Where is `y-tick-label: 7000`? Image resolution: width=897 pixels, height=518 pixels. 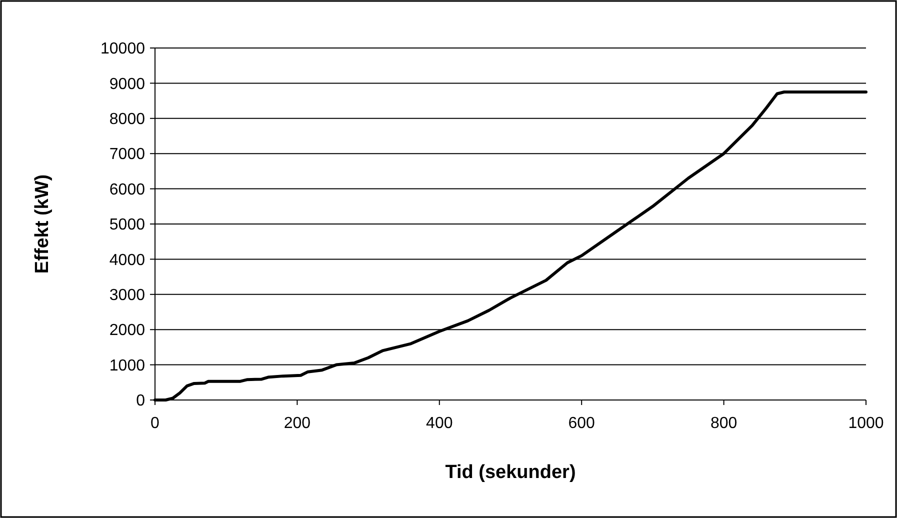
y-tick-label: 7000 is located at coordinates (127, 155).